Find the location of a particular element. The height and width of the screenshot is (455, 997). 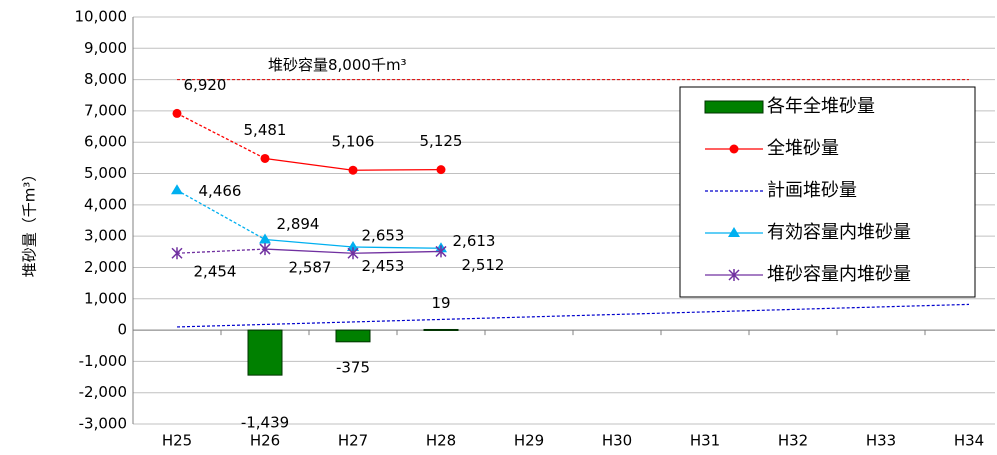

data-label: 19 is located at coordinates (440, 303).